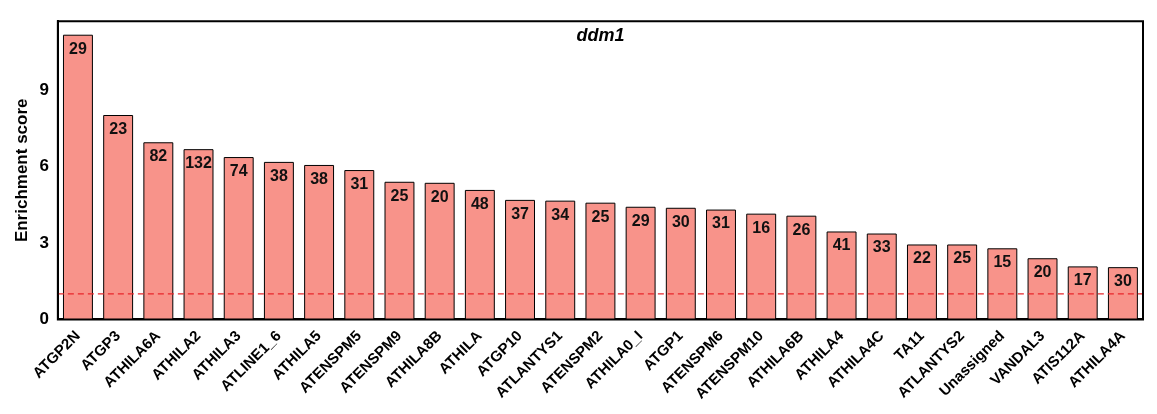 This screenshot has height=414, width=1157. Describe the element at coordinates (600, 35) in the screenshot. I see `chart-title: ddm1` at that location.